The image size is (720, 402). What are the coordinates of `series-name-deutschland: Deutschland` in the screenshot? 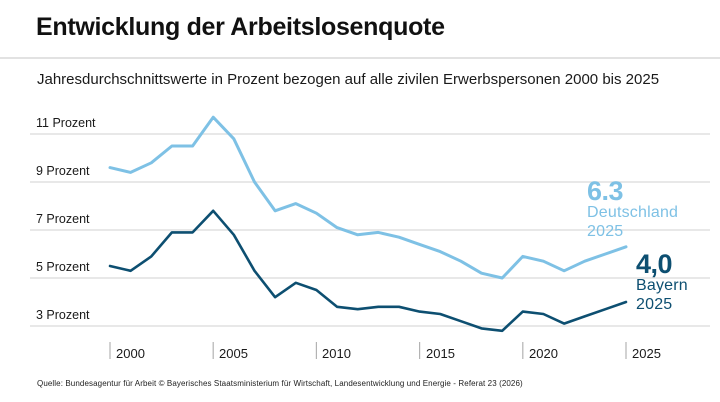 It's located at (633, 212).